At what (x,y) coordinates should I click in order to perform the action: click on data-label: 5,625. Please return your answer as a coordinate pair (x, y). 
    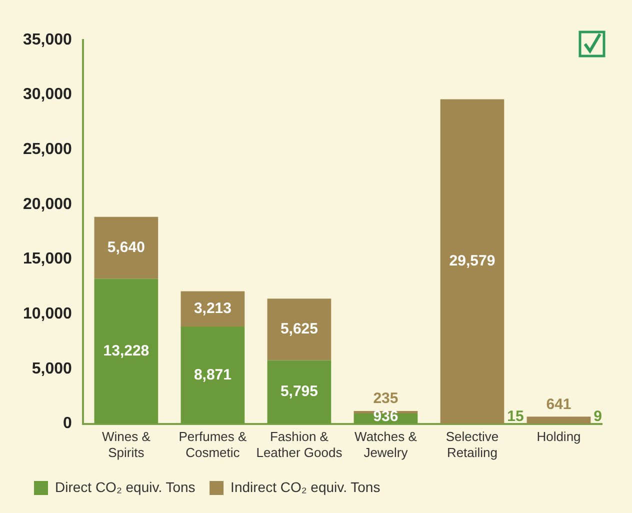
    Looking at the image, I should click on (299, 329).